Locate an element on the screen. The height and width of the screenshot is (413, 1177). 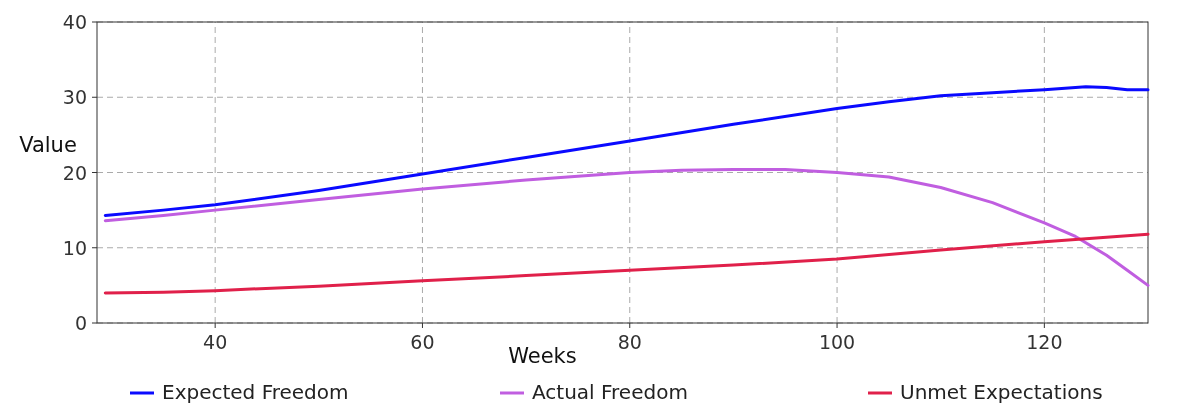
x-axis-title: Weeks is located at coordinates (542, 356).